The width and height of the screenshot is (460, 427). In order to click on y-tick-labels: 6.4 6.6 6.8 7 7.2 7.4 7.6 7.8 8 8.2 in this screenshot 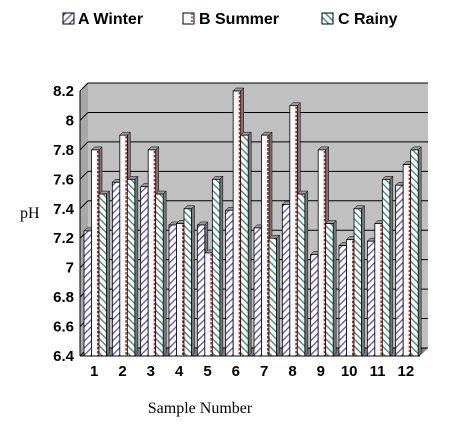, I will do `click(64, 224)`.